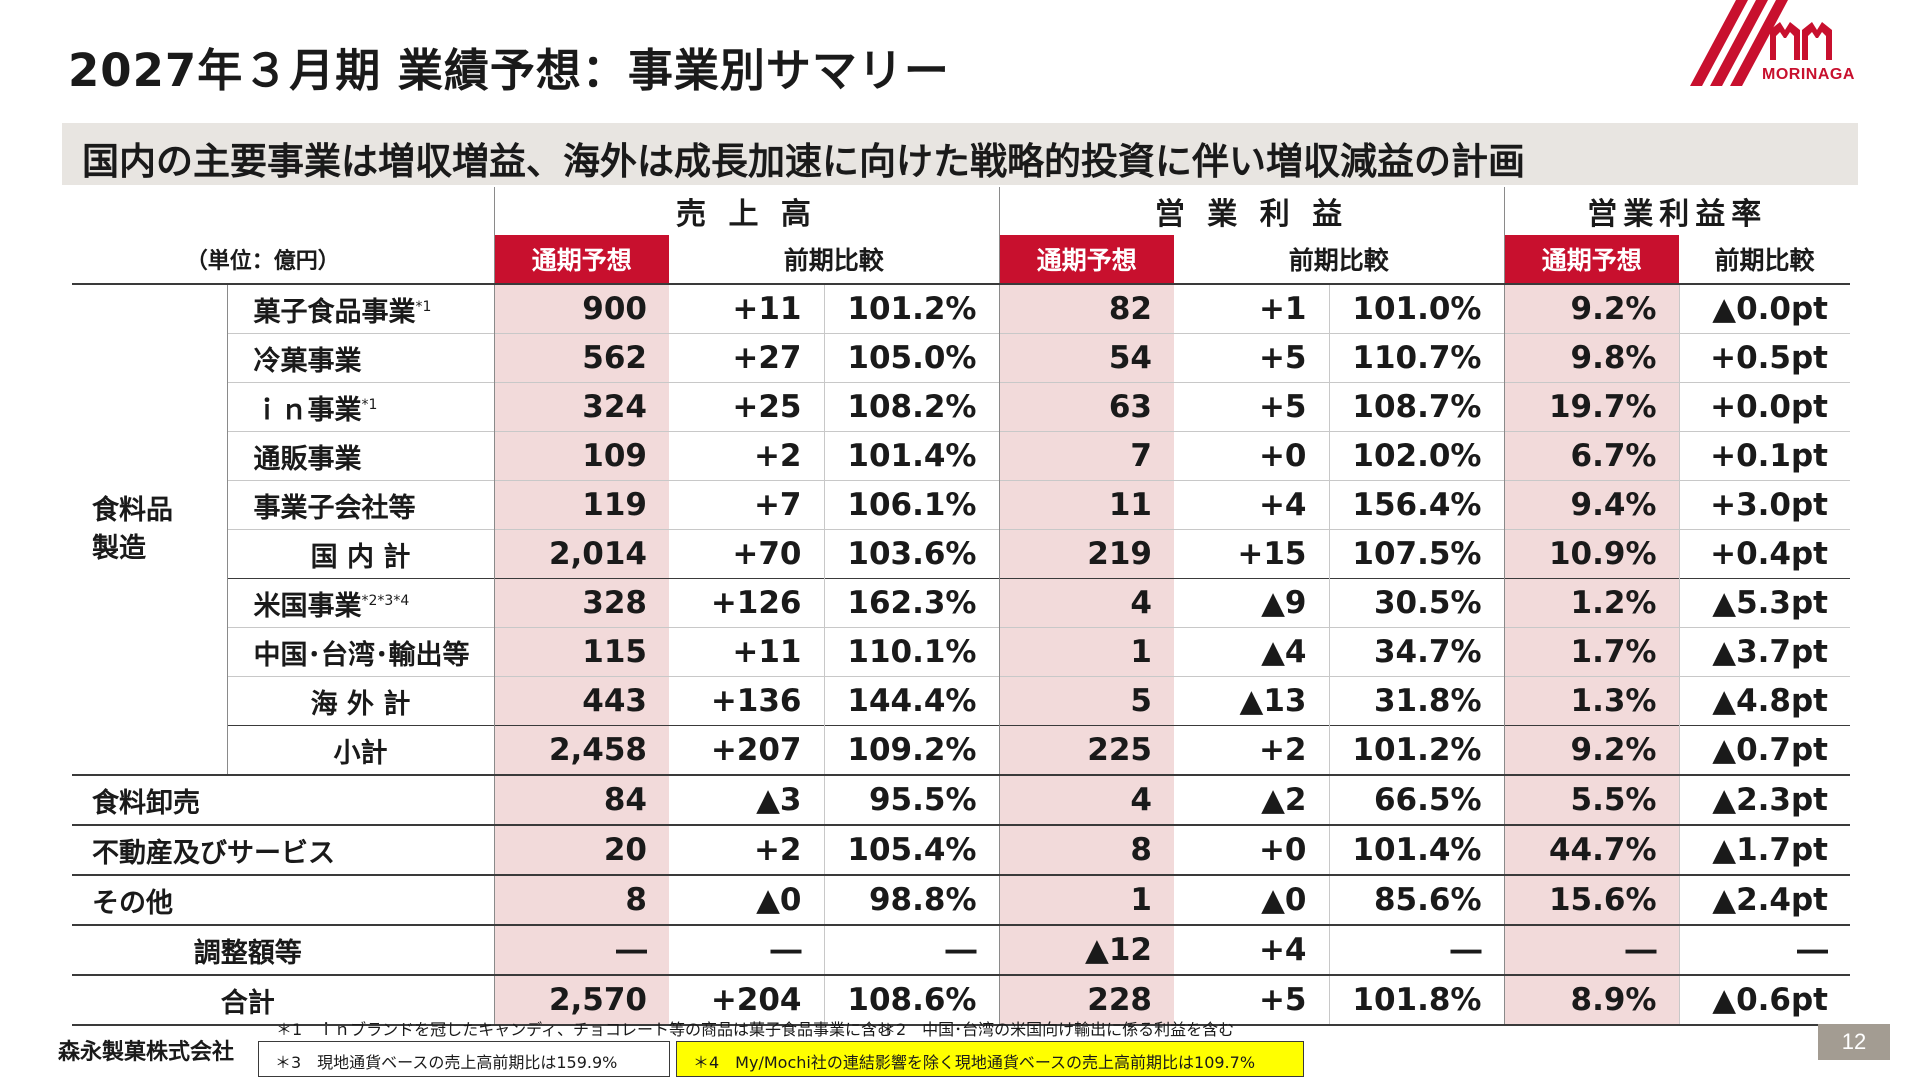 This screenshot has height=1080, width=1920. I want to click on table-cell: +0.4pt, so click(1764, 554).